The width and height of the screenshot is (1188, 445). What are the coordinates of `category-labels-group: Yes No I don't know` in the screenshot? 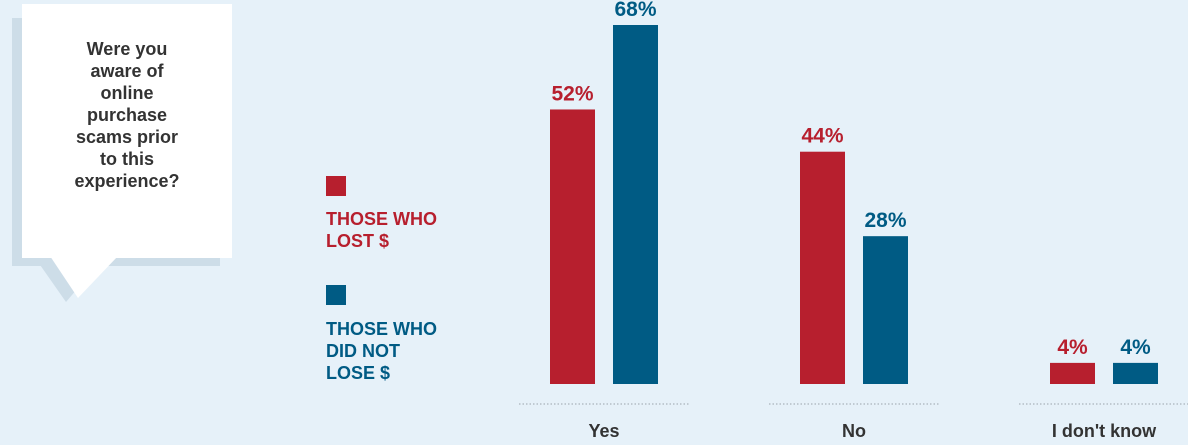 It's located at (872, 431).